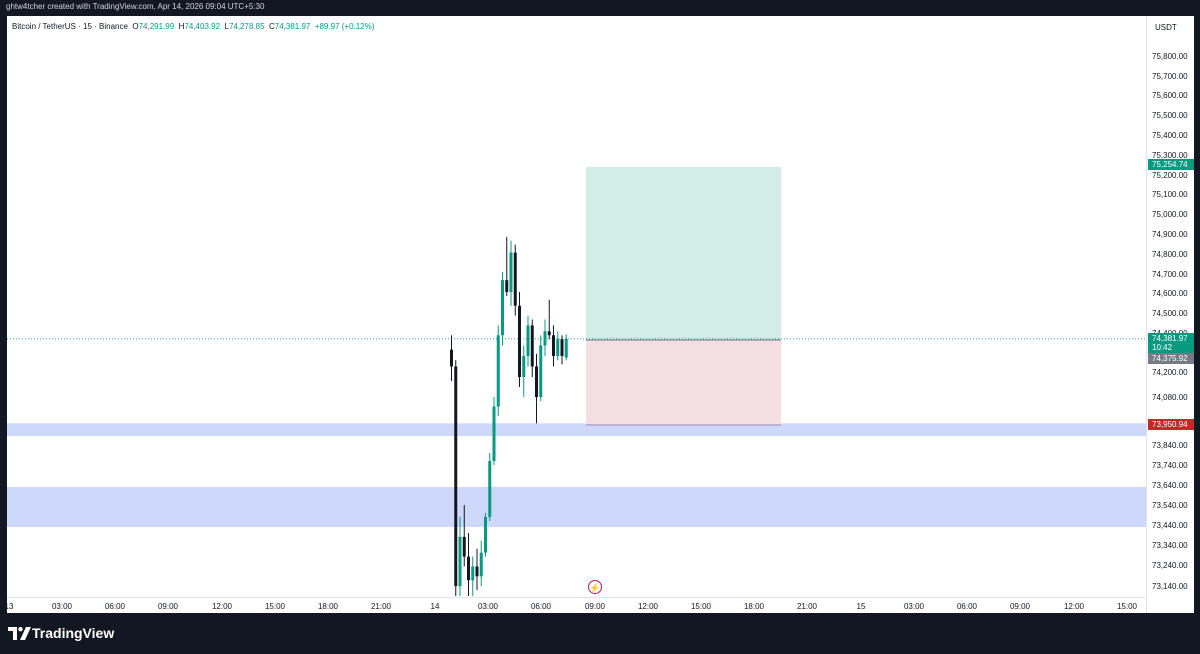 The image size is (1200, 654). I want to click on price-tick: 73,140.00, so click(1170, 586).